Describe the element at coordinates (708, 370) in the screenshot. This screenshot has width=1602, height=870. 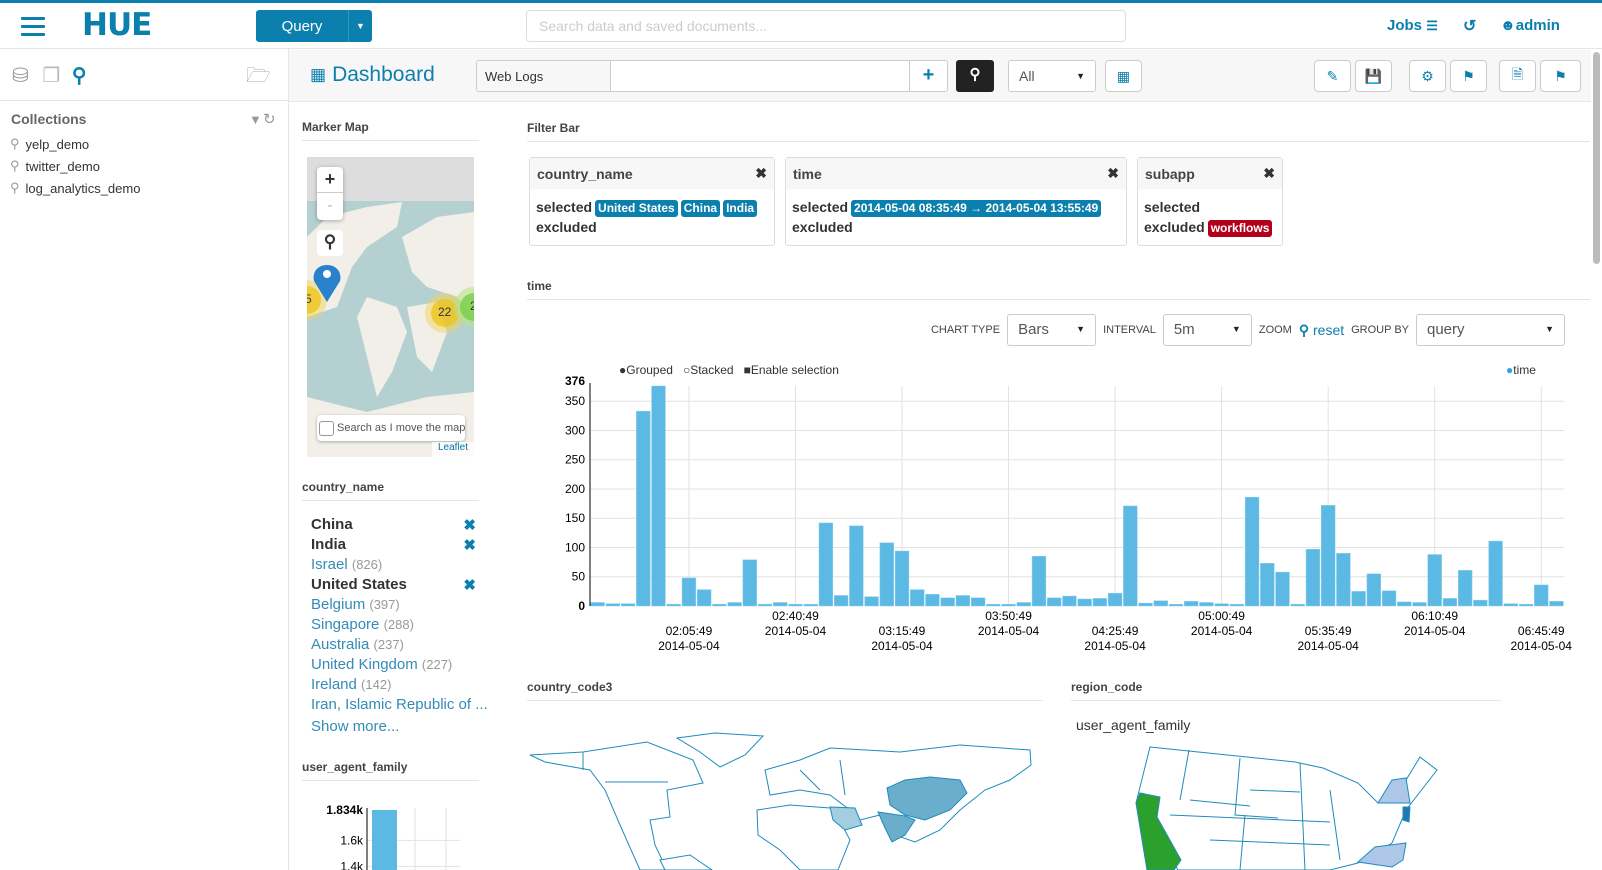
I see `stacked-radio: ○Stacked` at that location.